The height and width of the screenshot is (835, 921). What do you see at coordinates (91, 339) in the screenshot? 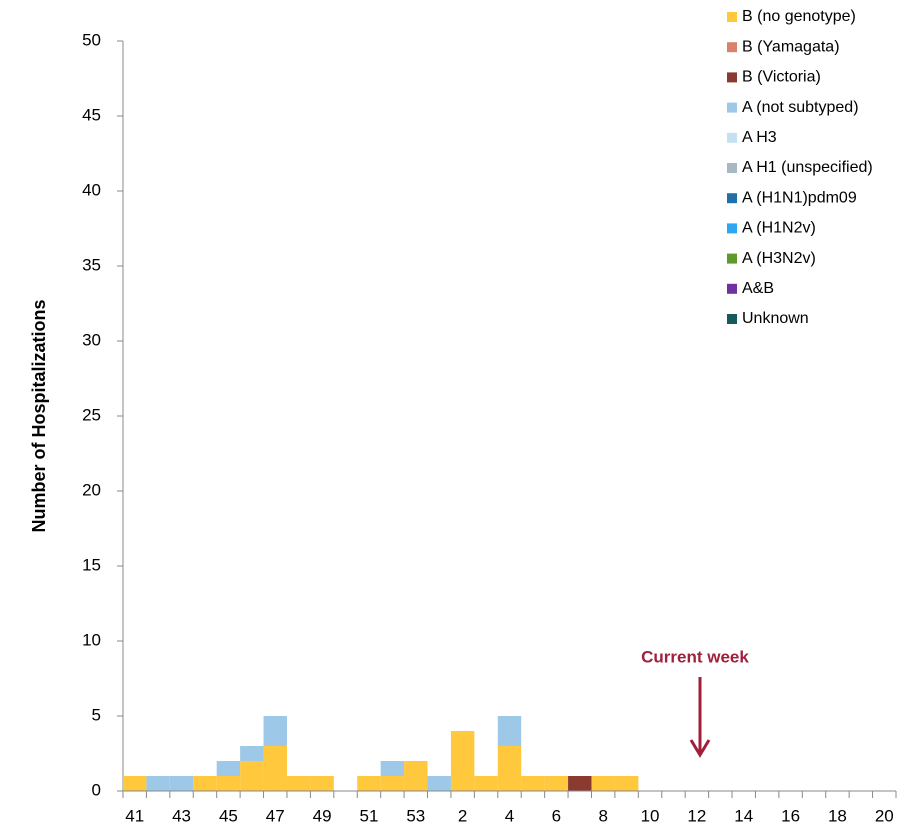
I see `y-tick-label: 30` at bounding box center [91, 339].